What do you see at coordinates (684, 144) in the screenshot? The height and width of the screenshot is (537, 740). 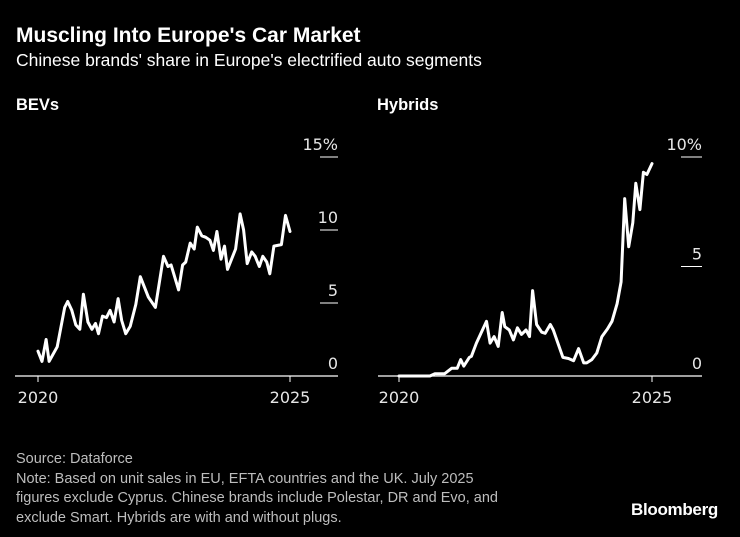 I see `y-tick-label: 10%` at bounding box center [684, 144].